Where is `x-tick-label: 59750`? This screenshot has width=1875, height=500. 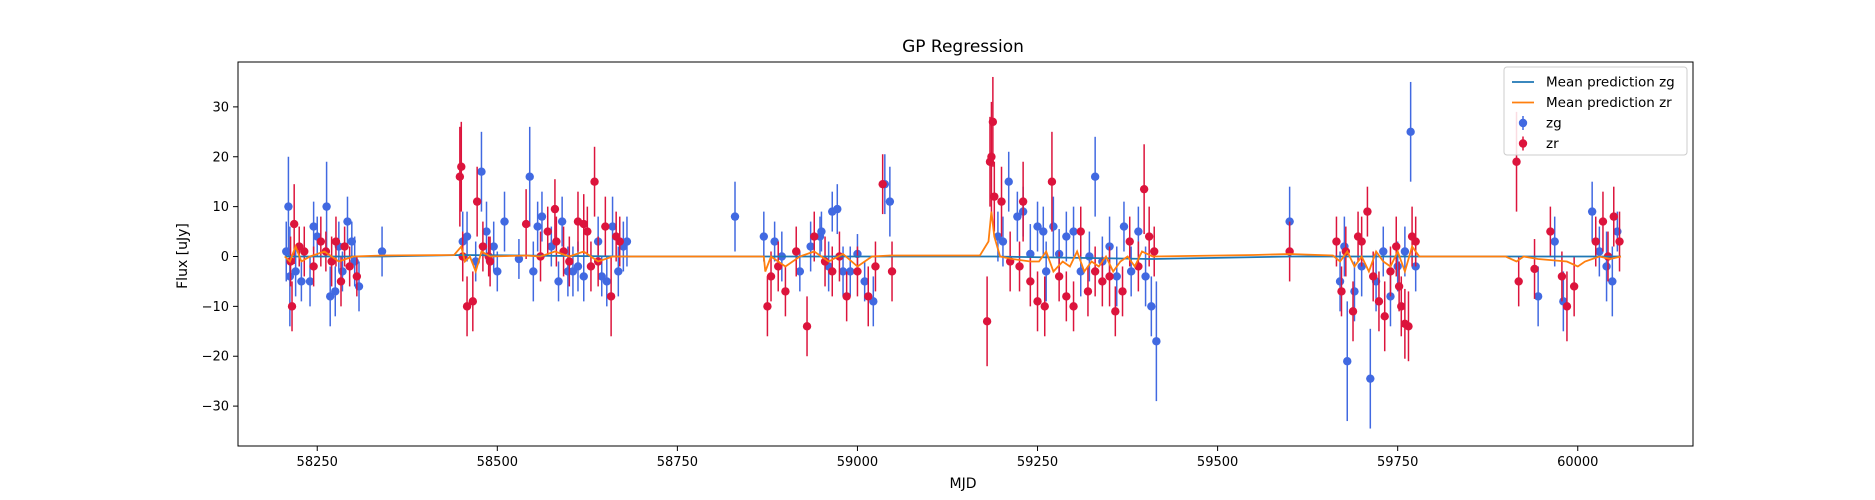 x-tick-label: 59750 is located at coordinates (1397, 462).